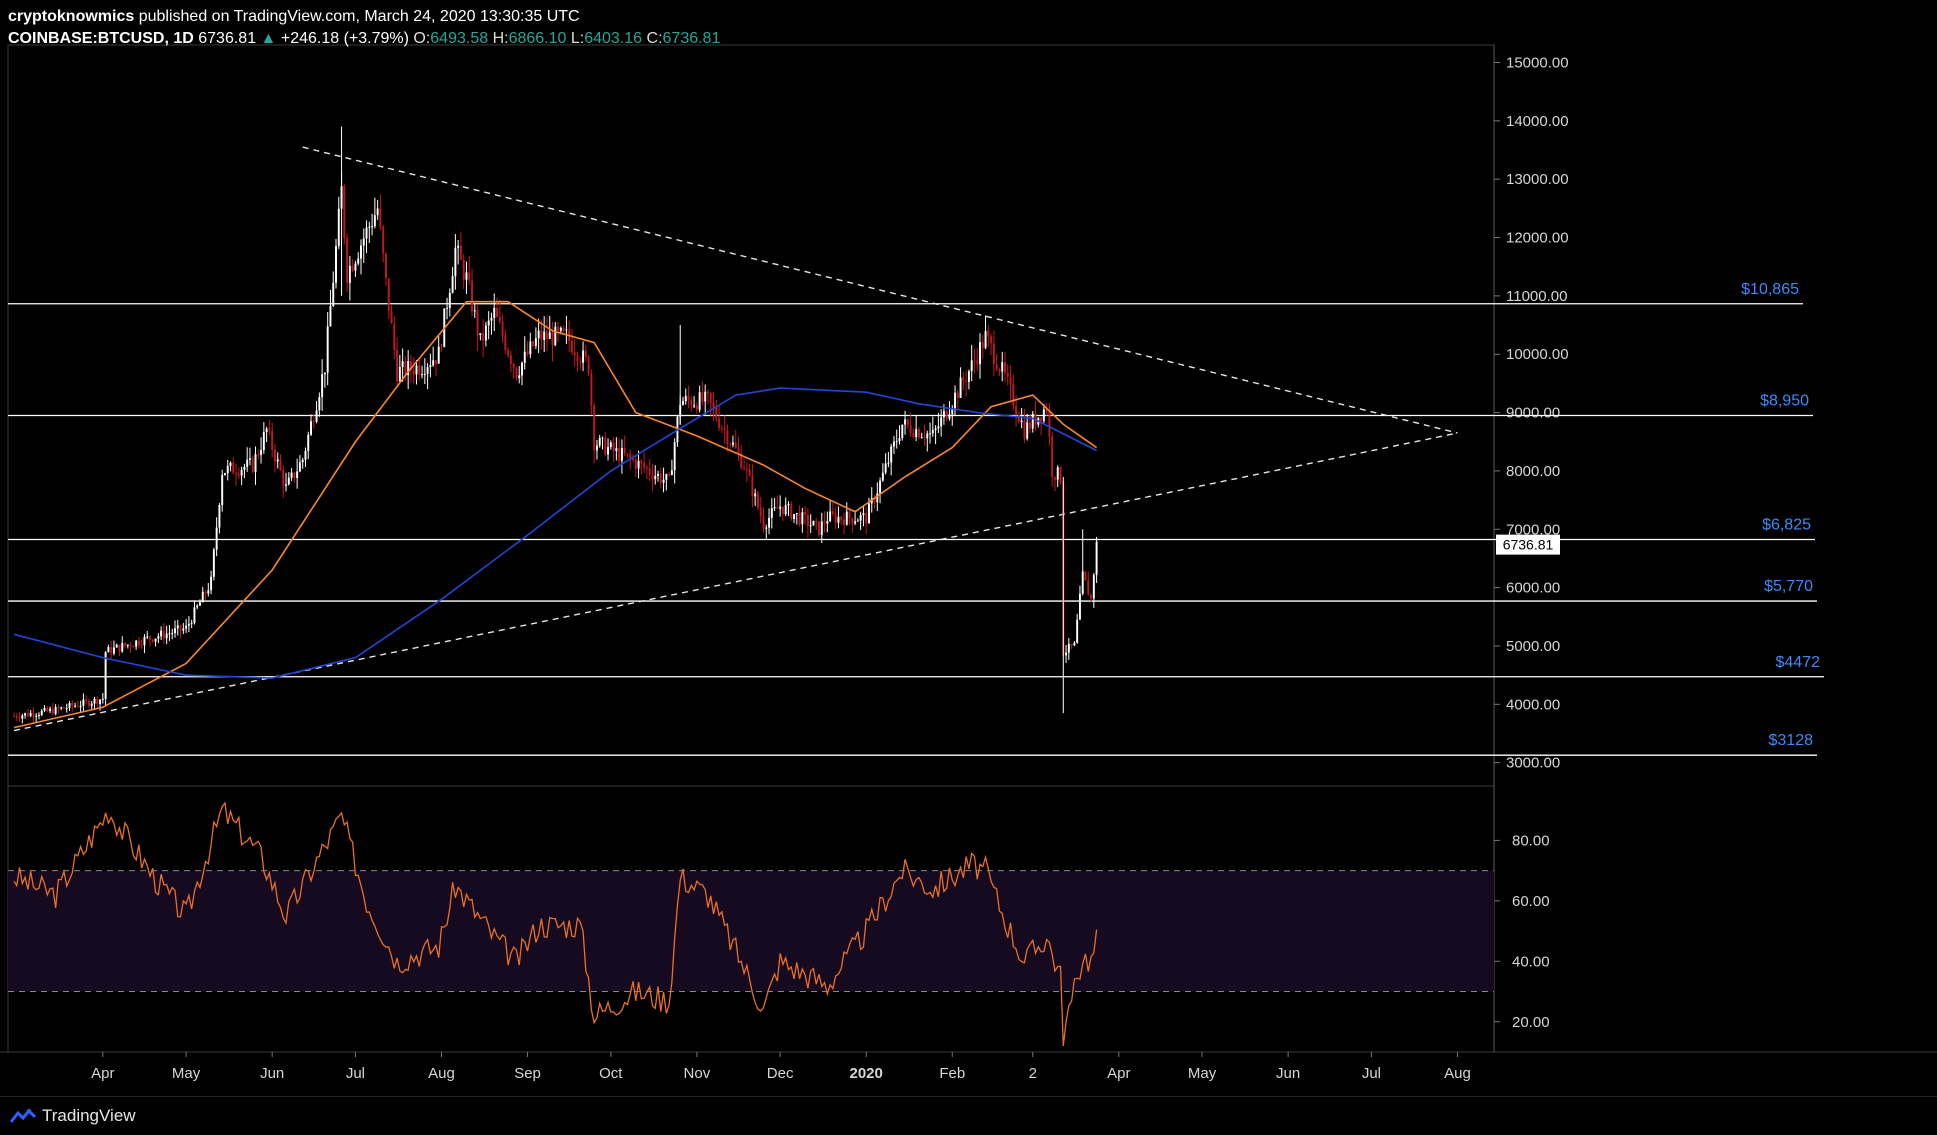 This screenshot has width=1937, height=1135. What do you see at coordinates (73, 1116) in the screenshot?
I see `tradingview-brand: TradingView` at bounding box center [73, 1116].